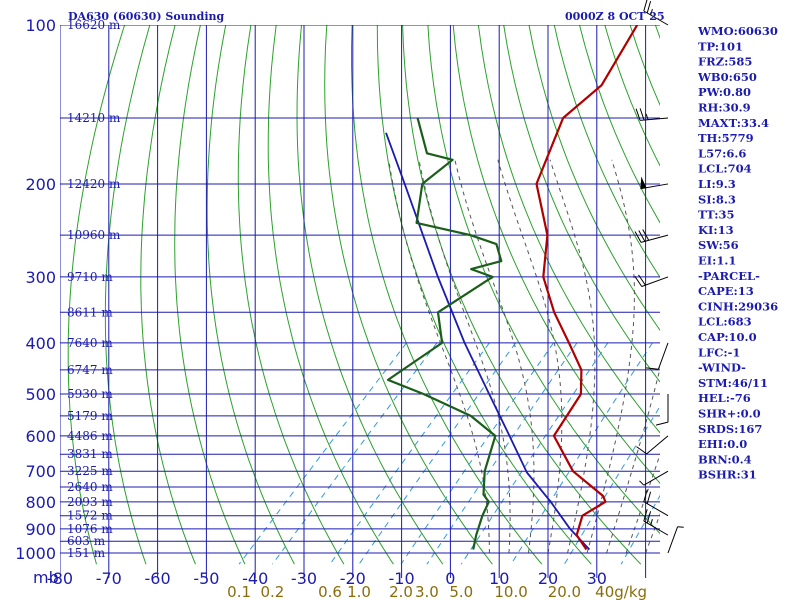 Image resolution: width=800 pixels, height=600 pixels. Describe the element at coordinates (90, 516) in the screenshot. I see `height-label: 1572 m` at that location.